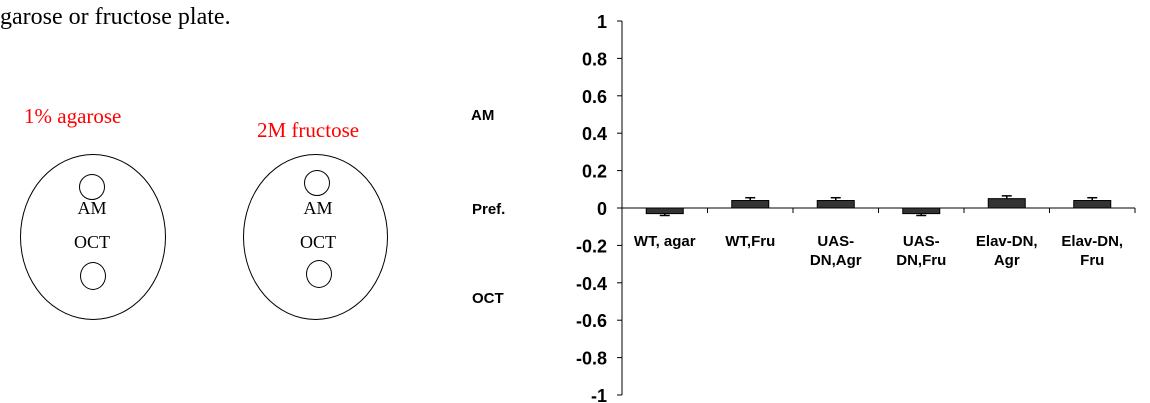 The image size is (1150, 403). I want to click on plate-1-am-well, so click(92, 187).